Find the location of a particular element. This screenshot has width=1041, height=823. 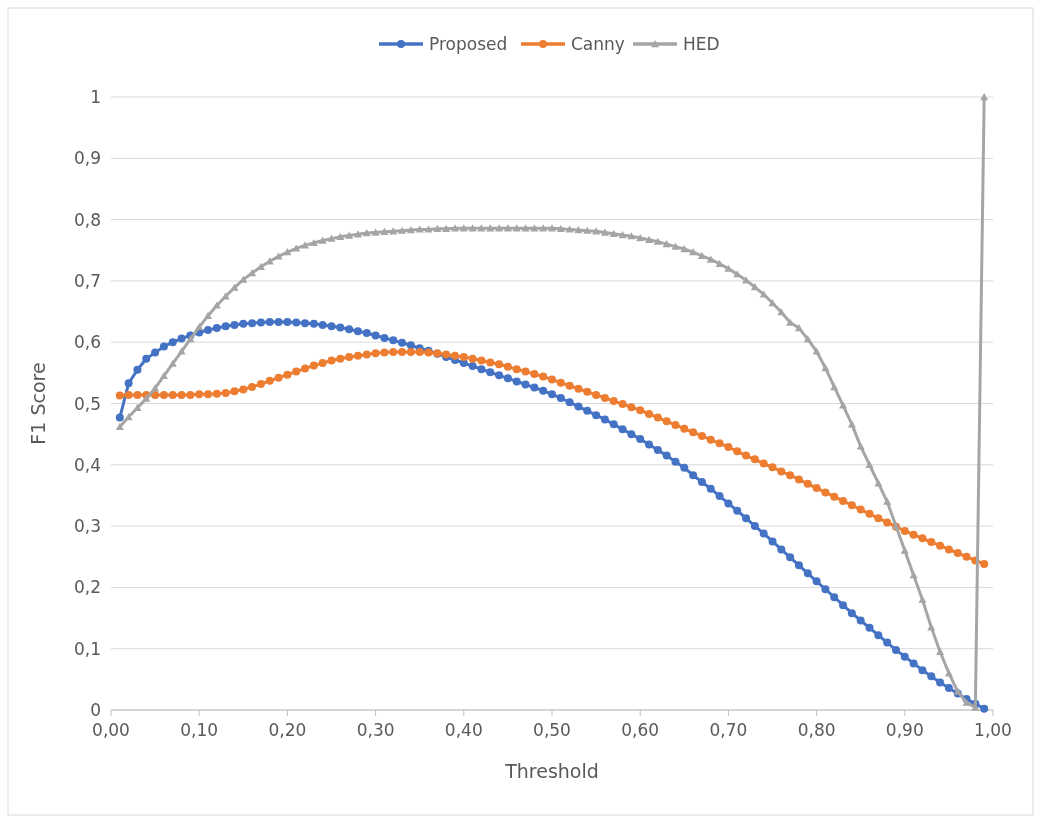

x-tick-label: 0,00 is located at coordinates (111, 730).